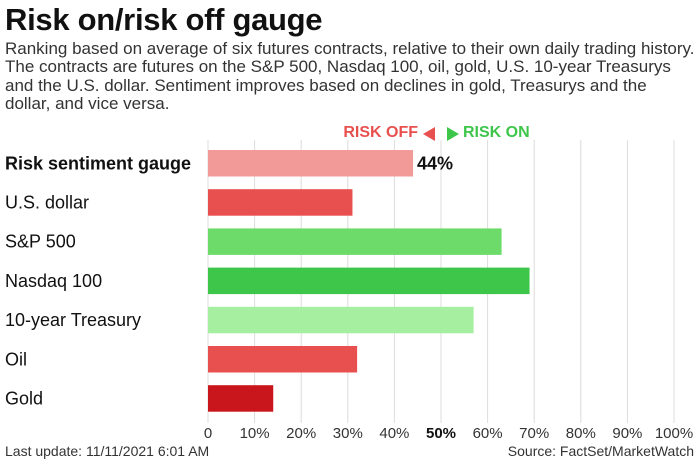 The height and width of the screenshot is (462, 700). What do you see at coordinates (40, 242) in the screenshot?
I see `category-label: S&P 500` at bounding box center [40, 242].